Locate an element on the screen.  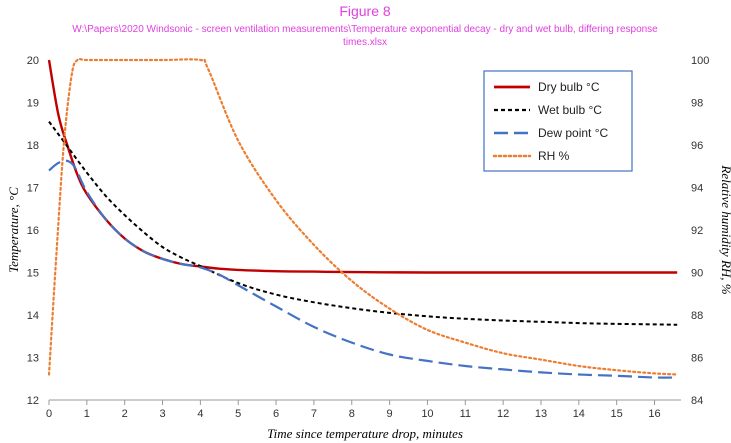
x-tick-label: 4 is located at coordinates (200, 414).